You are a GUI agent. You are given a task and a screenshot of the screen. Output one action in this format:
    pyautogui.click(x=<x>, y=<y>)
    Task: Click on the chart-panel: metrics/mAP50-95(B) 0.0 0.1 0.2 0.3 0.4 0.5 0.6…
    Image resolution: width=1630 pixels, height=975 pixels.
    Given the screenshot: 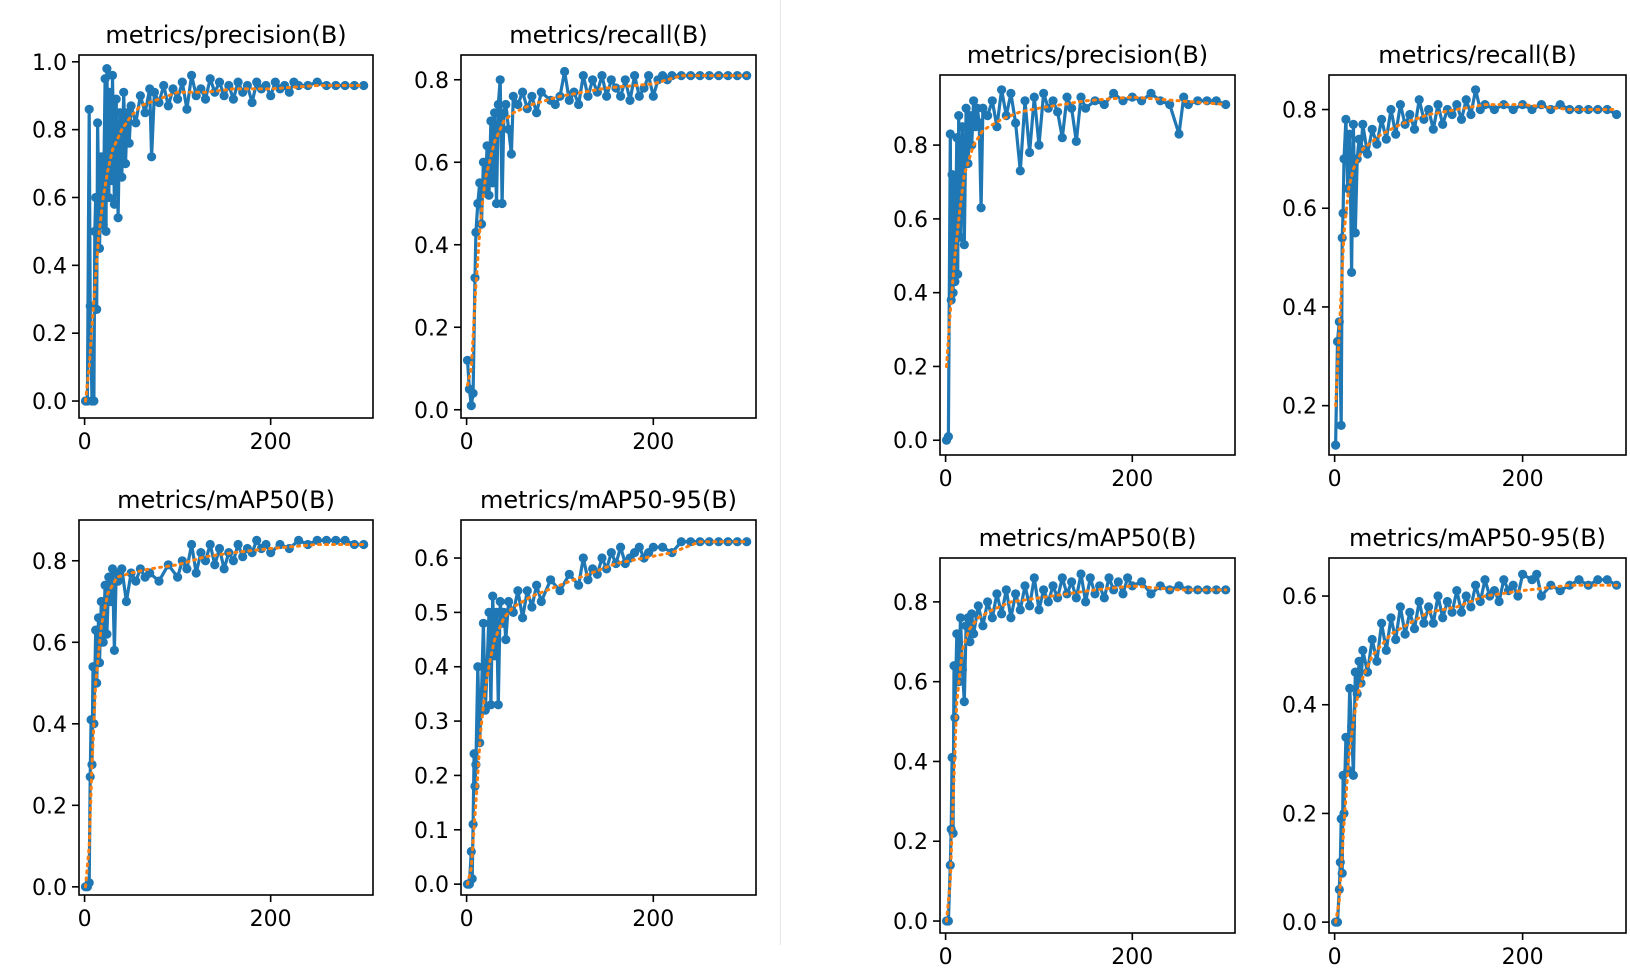 What is the action you would take?
    pyautogui.click(x=585, y=709)
    